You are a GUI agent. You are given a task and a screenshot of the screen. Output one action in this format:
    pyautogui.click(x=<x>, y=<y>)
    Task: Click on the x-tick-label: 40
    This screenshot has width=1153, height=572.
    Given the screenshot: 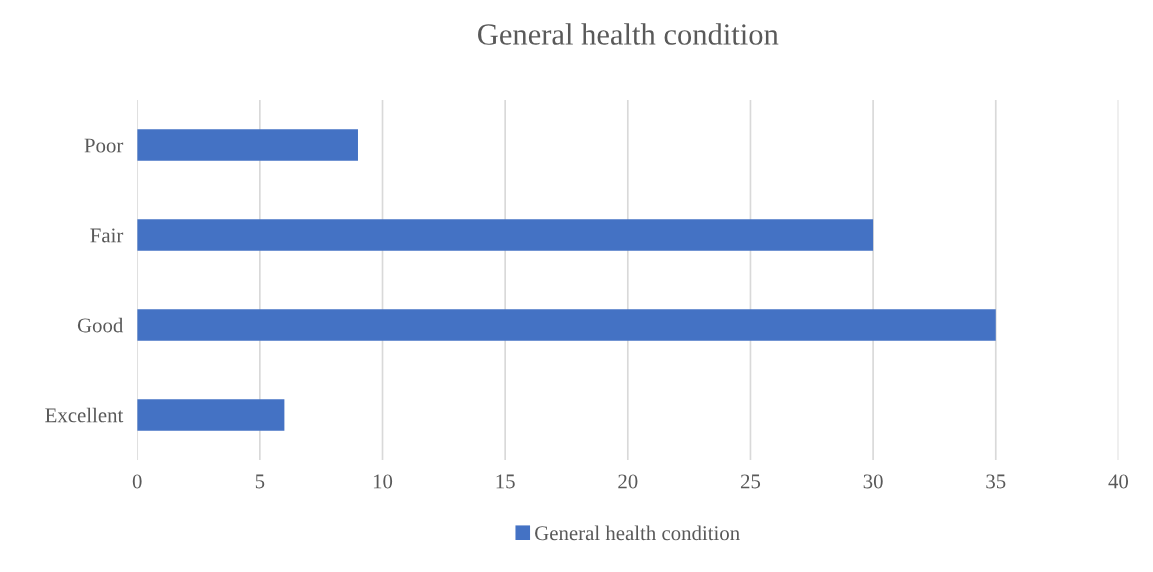 What is the action you would take?
    pyautogui.click(x=1118, y=481)
    